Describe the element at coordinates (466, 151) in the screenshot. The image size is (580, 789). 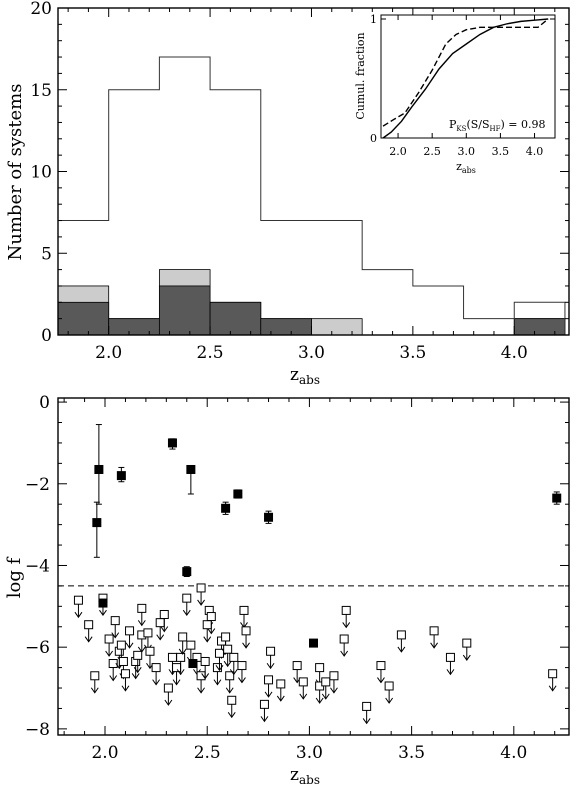
I see `inset-x-tick-labels: 2.0 2.5 3.0 3.5 4.0` at that location.